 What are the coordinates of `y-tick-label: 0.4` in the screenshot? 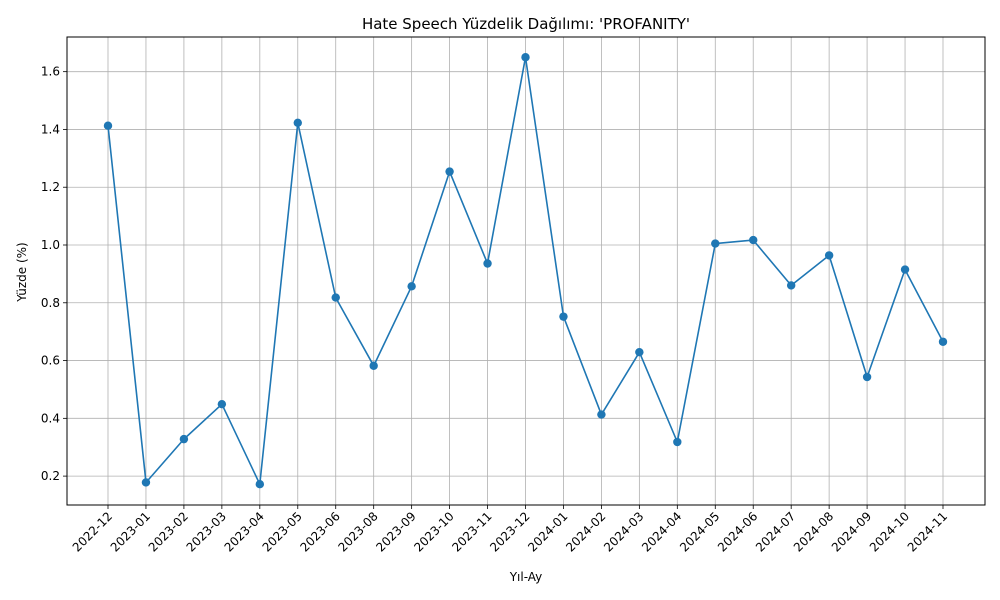 It's located at (50, 418).